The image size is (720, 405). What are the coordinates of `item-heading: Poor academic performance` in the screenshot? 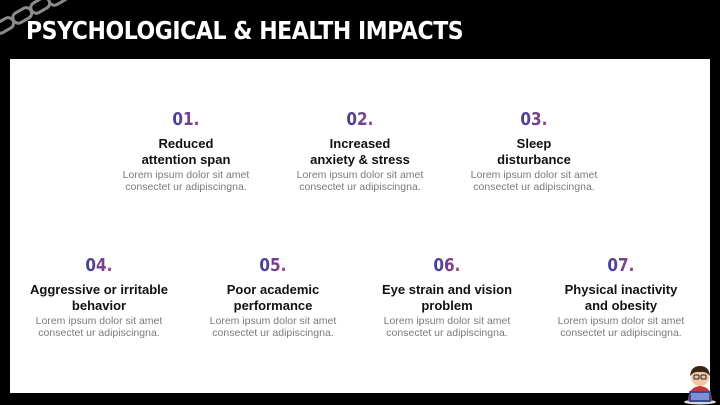 It's located at (273, 297).